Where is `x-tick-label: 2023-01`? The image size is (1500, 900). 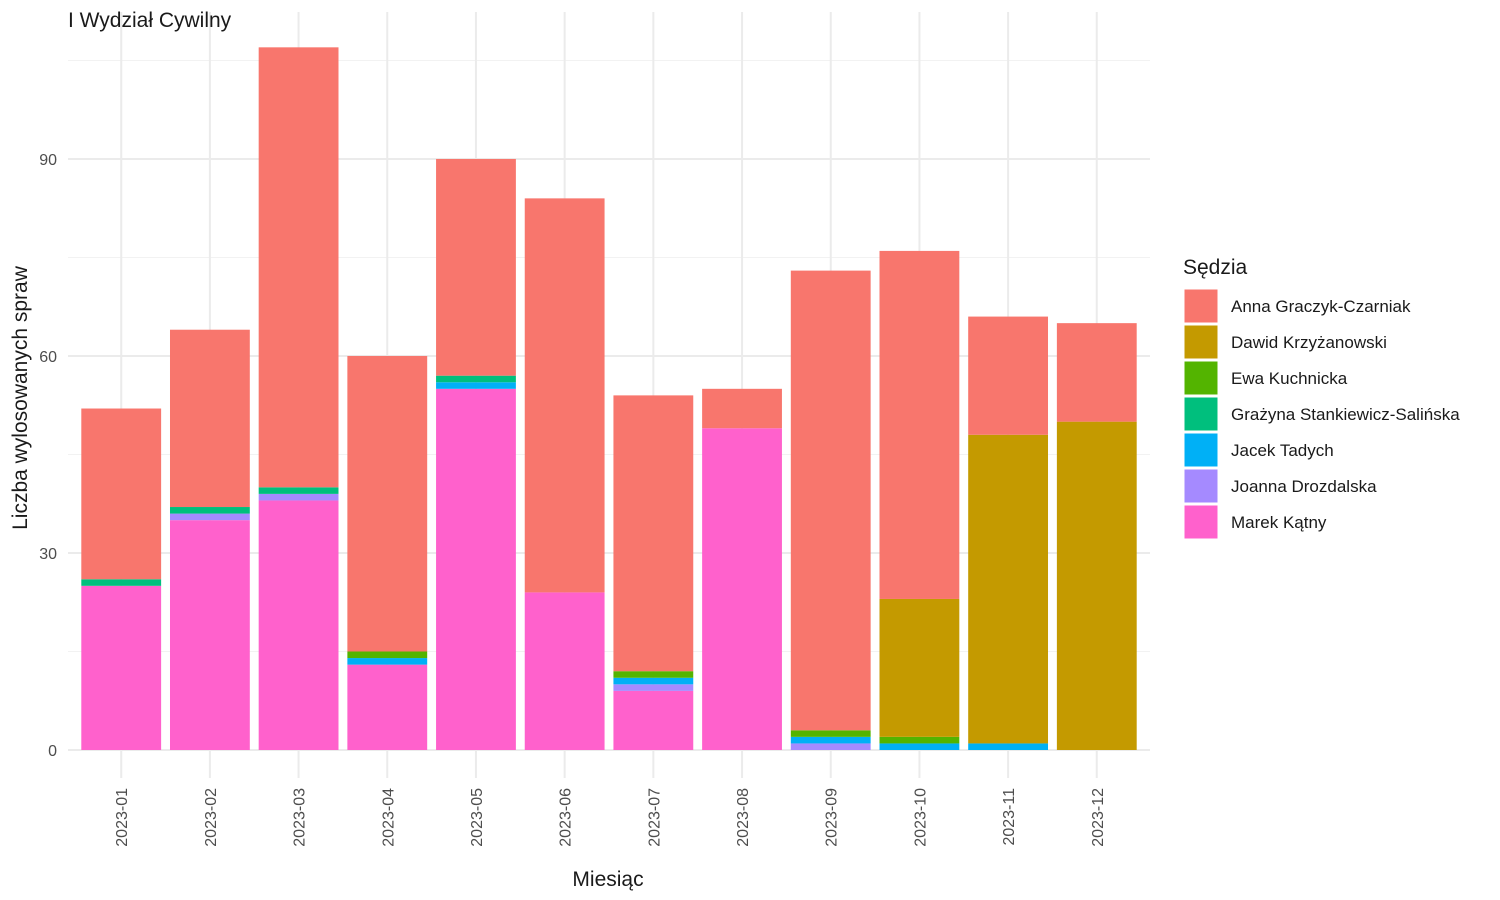 x-tick-label: 2023-01 is located at coordinates (122, 817).